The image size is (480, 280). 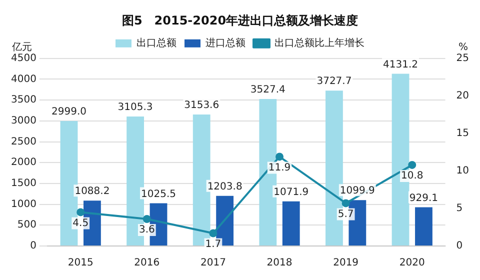 What do you see at coordinates (463, 134) in the screenshot?
I see `y2-tick-label: 15` at bounding box center [463, 134].